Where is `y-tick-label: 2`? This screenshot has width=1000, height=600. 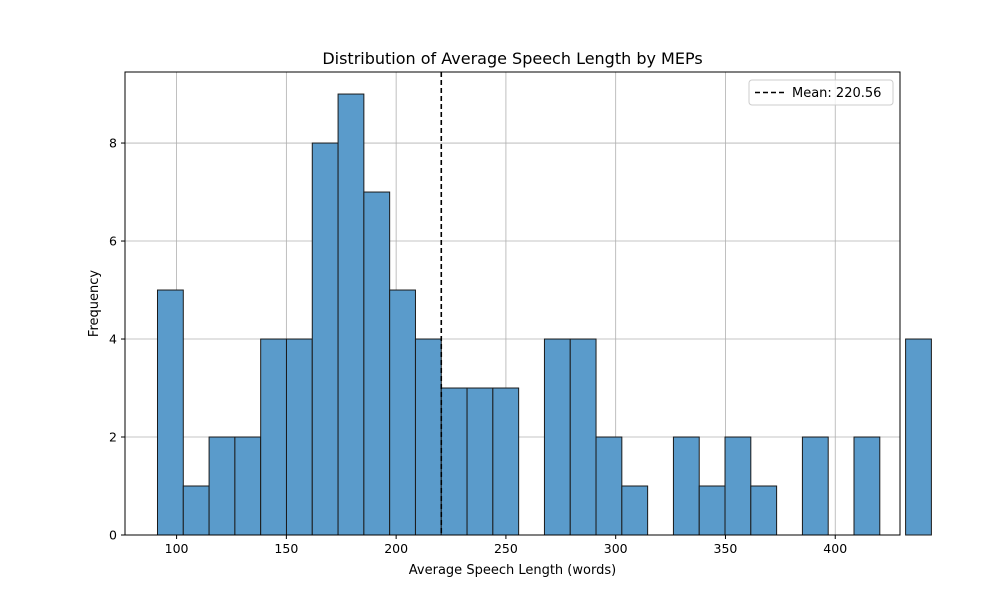 y-tick-label: 2 is located at coordinates (113, 437).